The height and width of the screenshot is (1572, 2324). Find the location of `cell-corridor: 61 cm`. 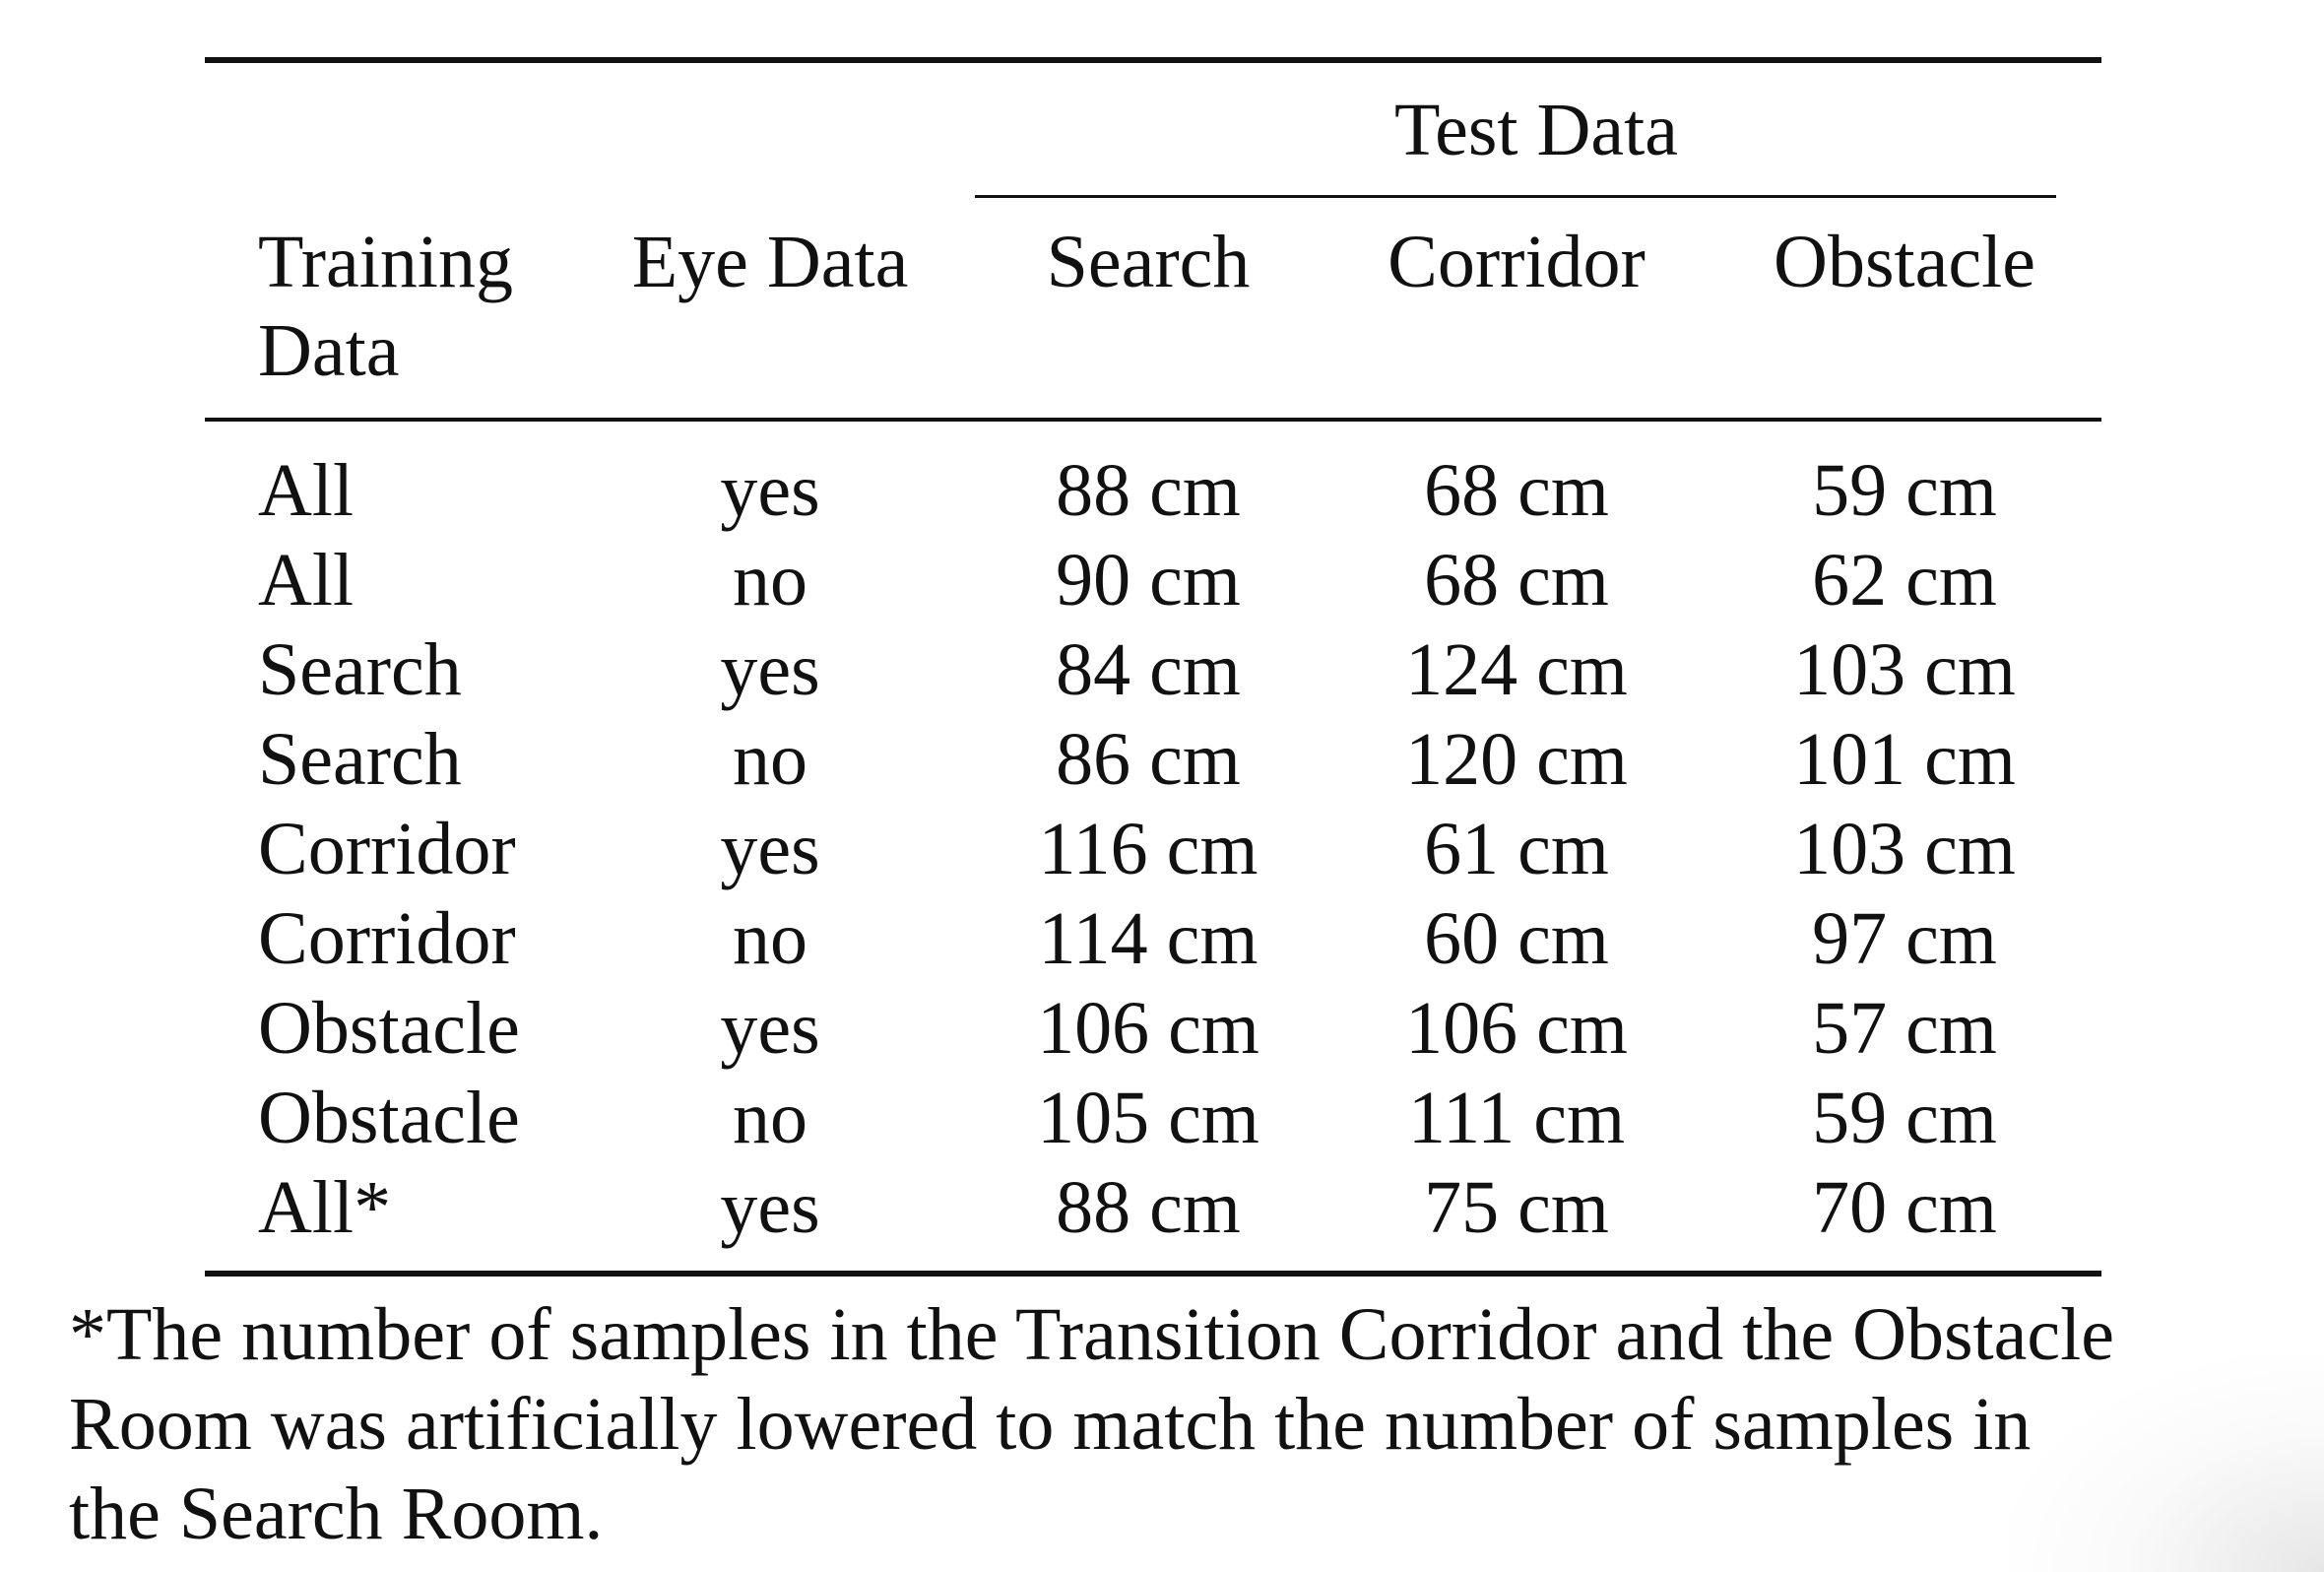

cell-corridor: 61 cm is located at coordinates (1517, 849).